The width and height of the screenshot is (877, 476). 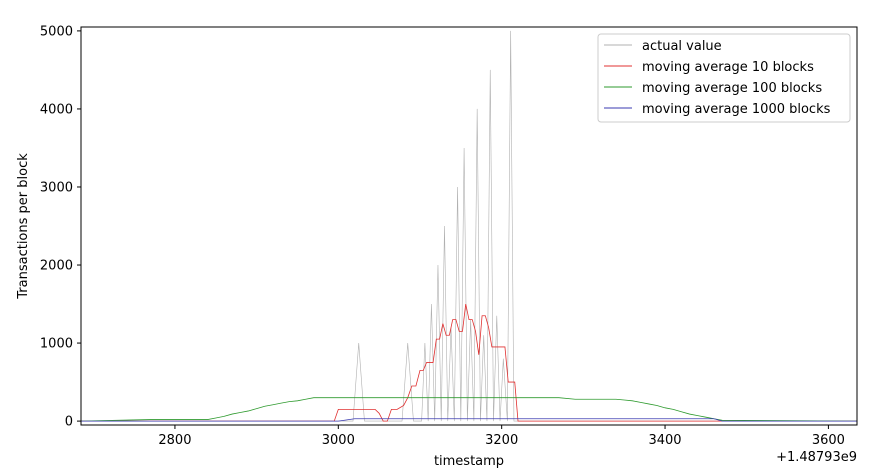 What do you see at coordinates (56, 266) in the screenshot?
I see `y-tick-label: 2000` at bounding box center [56, 266].